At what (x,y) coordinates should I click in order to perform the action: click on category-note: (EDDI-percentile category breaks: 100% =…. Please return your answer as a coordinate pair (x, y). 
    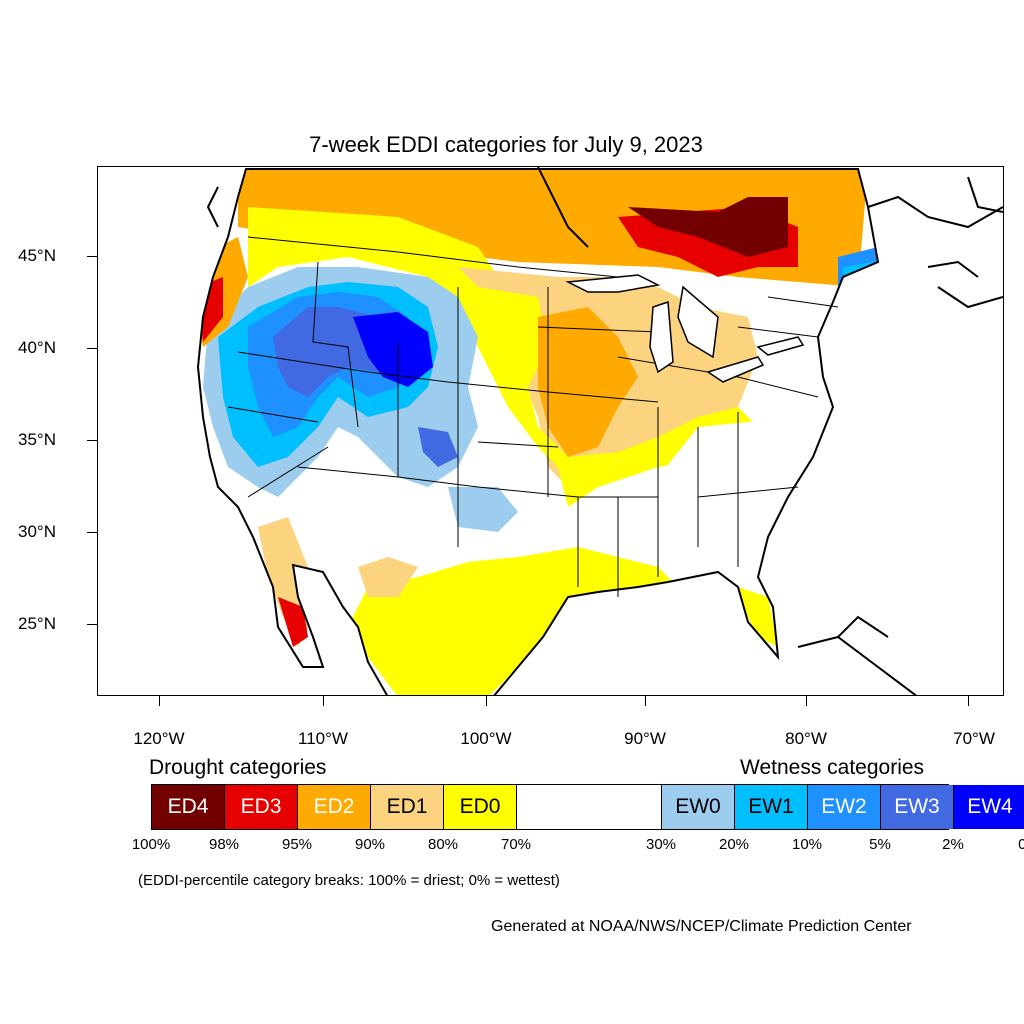
    Looking at the image, I should click on (349, 880).